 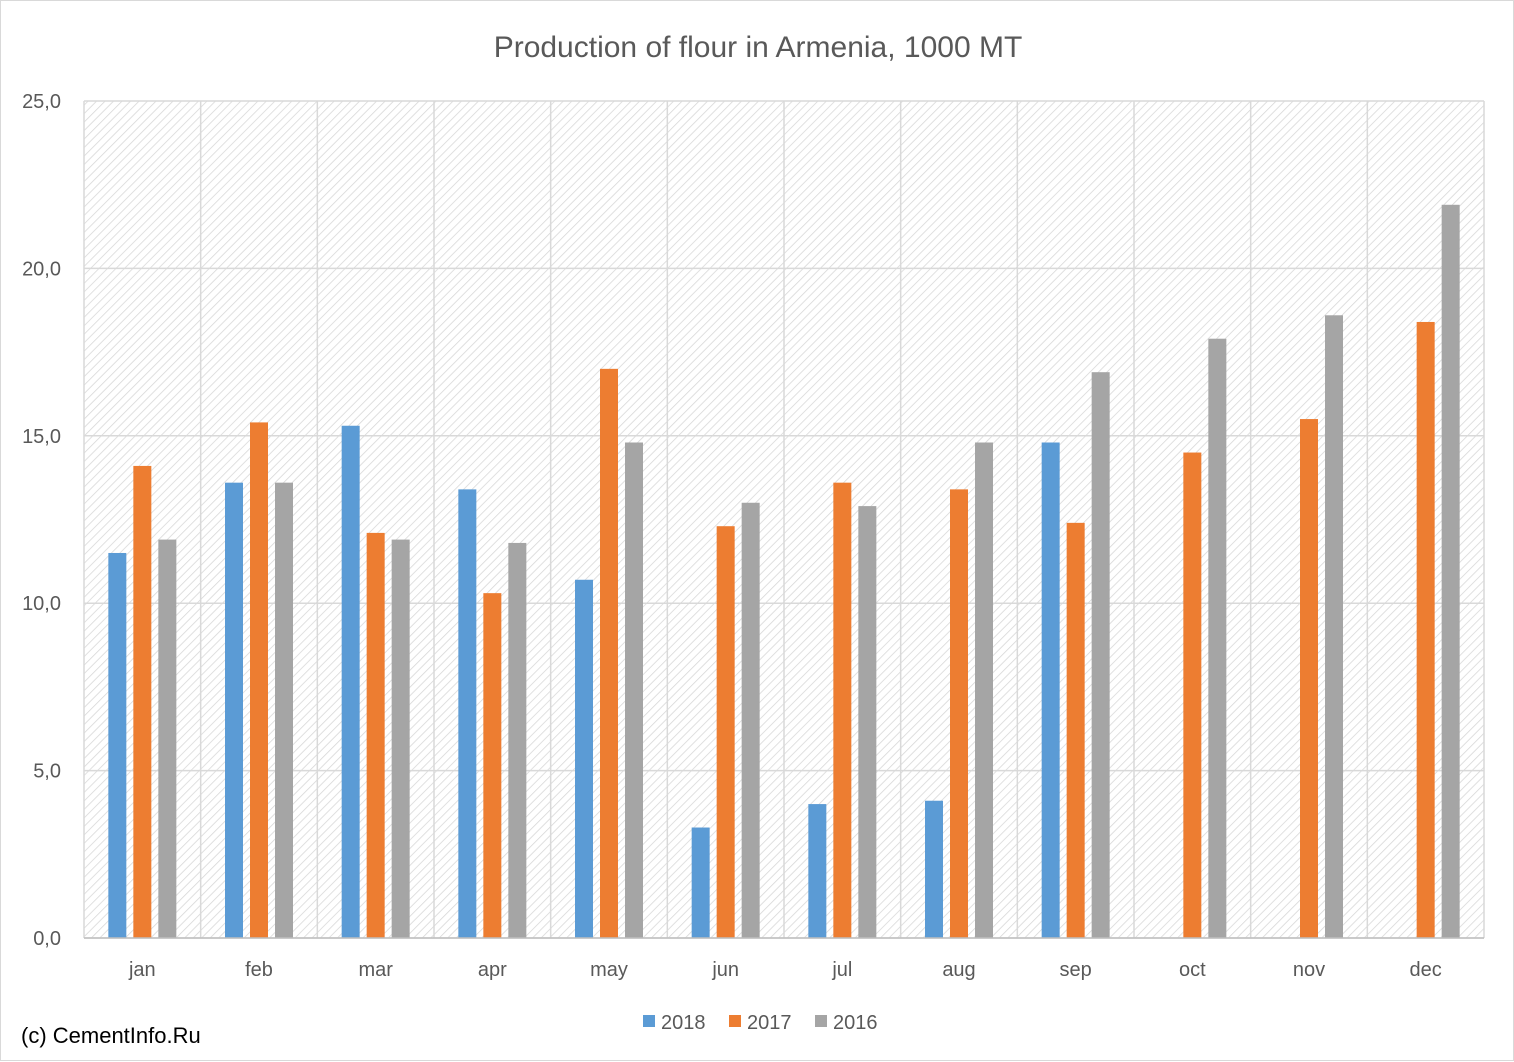 I want to click on bar-2017-apr, so click(x=492, y=765).